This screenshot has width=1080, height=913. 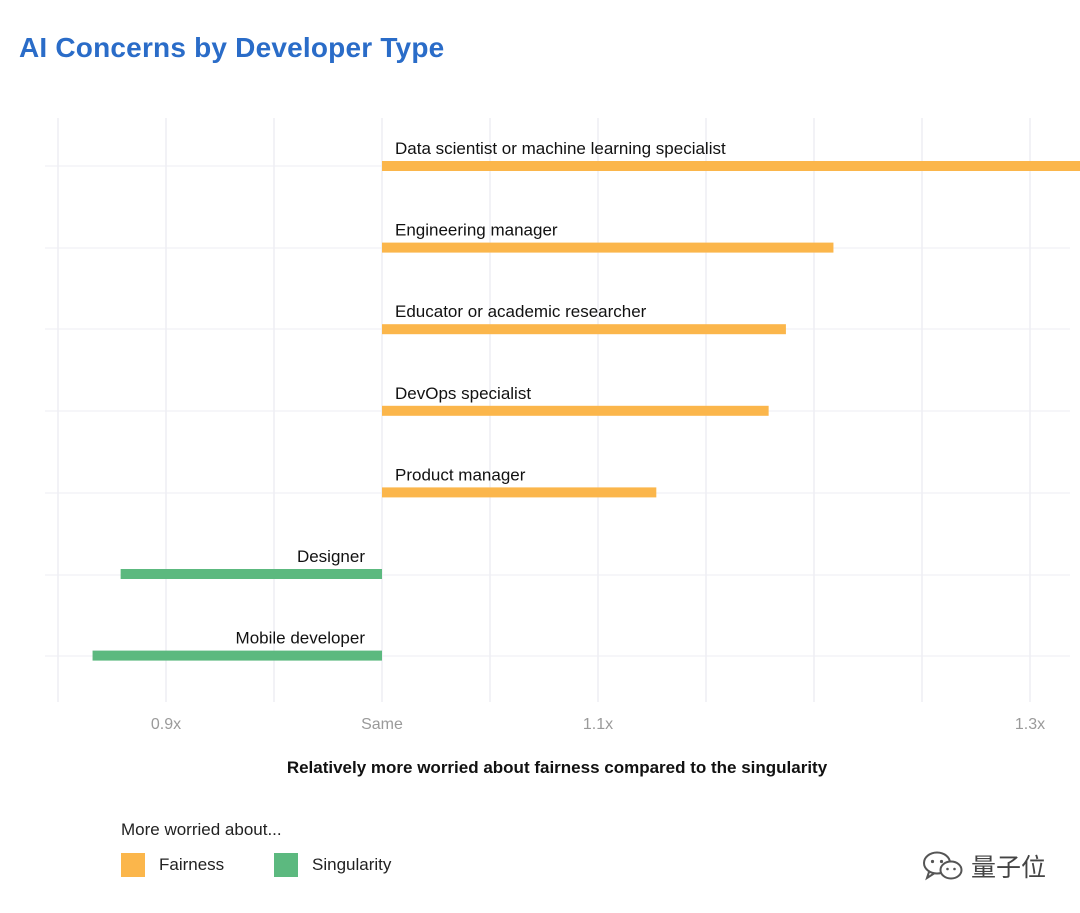 What do you see at coordinates (232, 47) in the screenshot?
I see `chart-title: AI Concerns by Developer Type` at bounding box center [232, 47].